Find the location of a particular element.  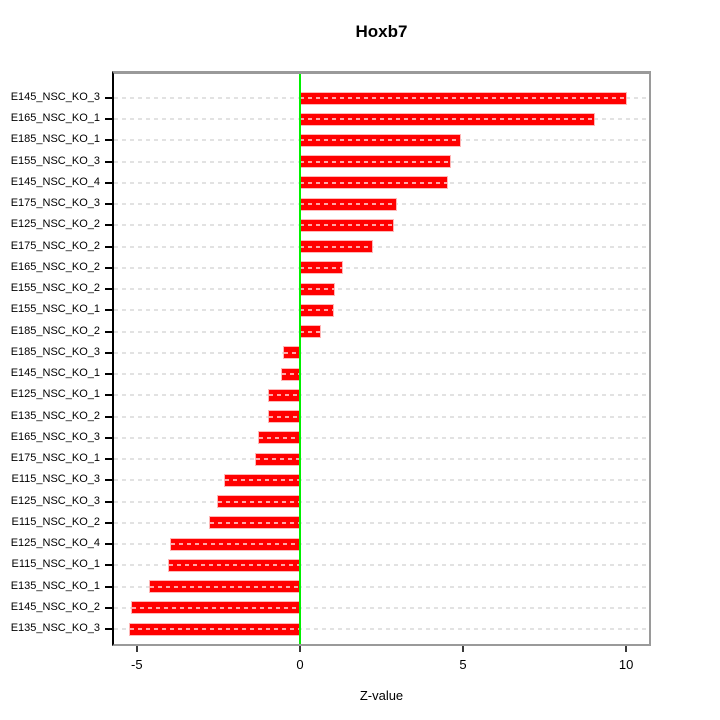

y-axis-category-label: E145_NSC_KO_2 is located at coordinates (55, 606).